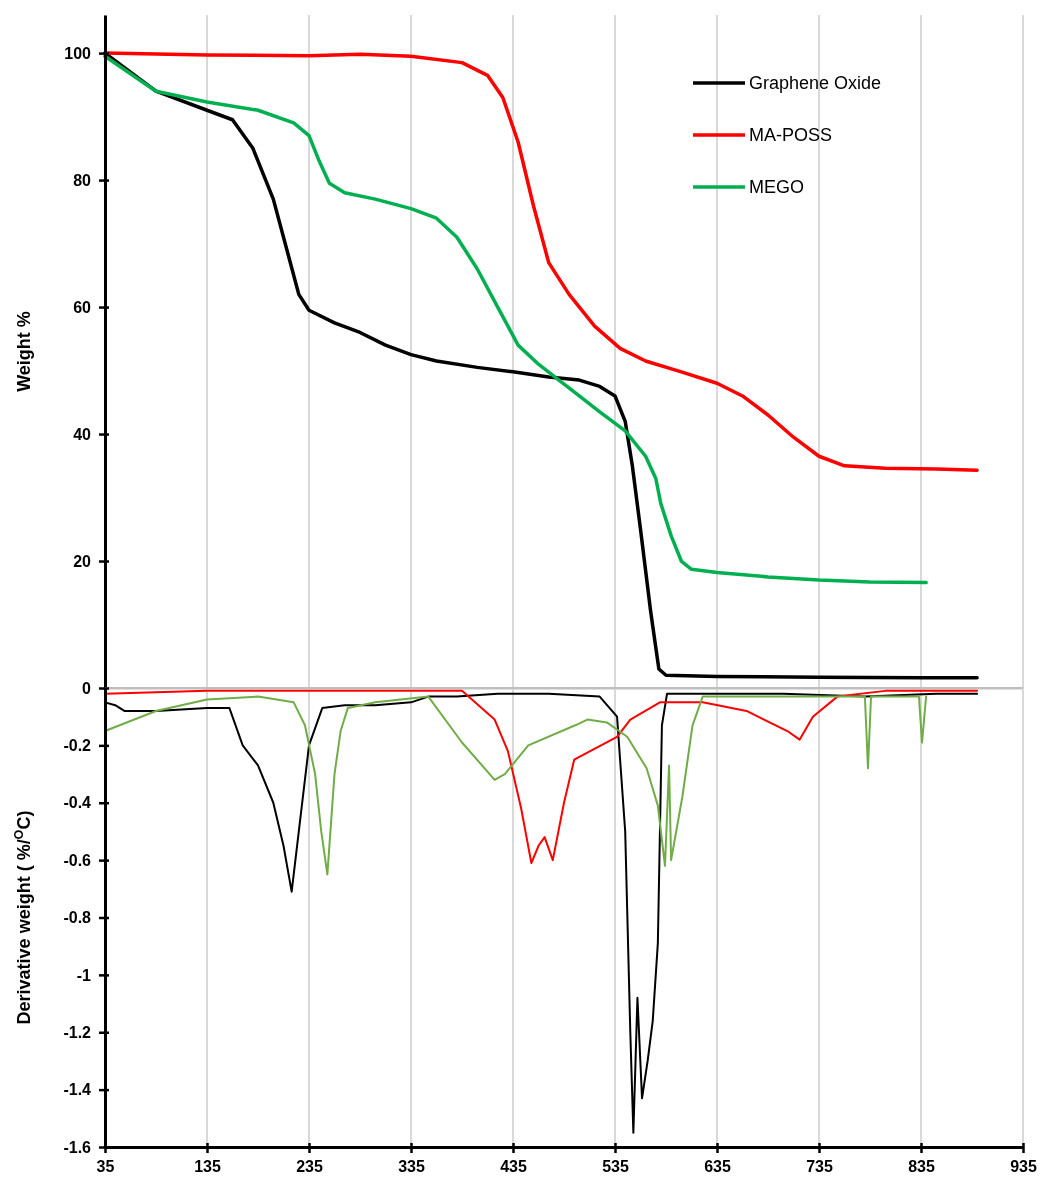 Image resolution: width=1049 pixels, height=1193 pixels. Describe the element at coordinates (513, 1167) in the screenshot. I see `x-tick-label: 435` at that location.